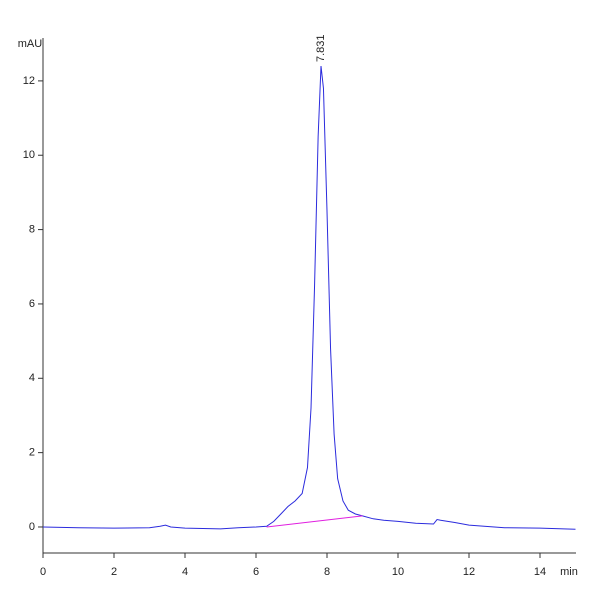 This screenshot has height=605, width=600. I want to click on y-tick-label: 10, so click(29, 155).